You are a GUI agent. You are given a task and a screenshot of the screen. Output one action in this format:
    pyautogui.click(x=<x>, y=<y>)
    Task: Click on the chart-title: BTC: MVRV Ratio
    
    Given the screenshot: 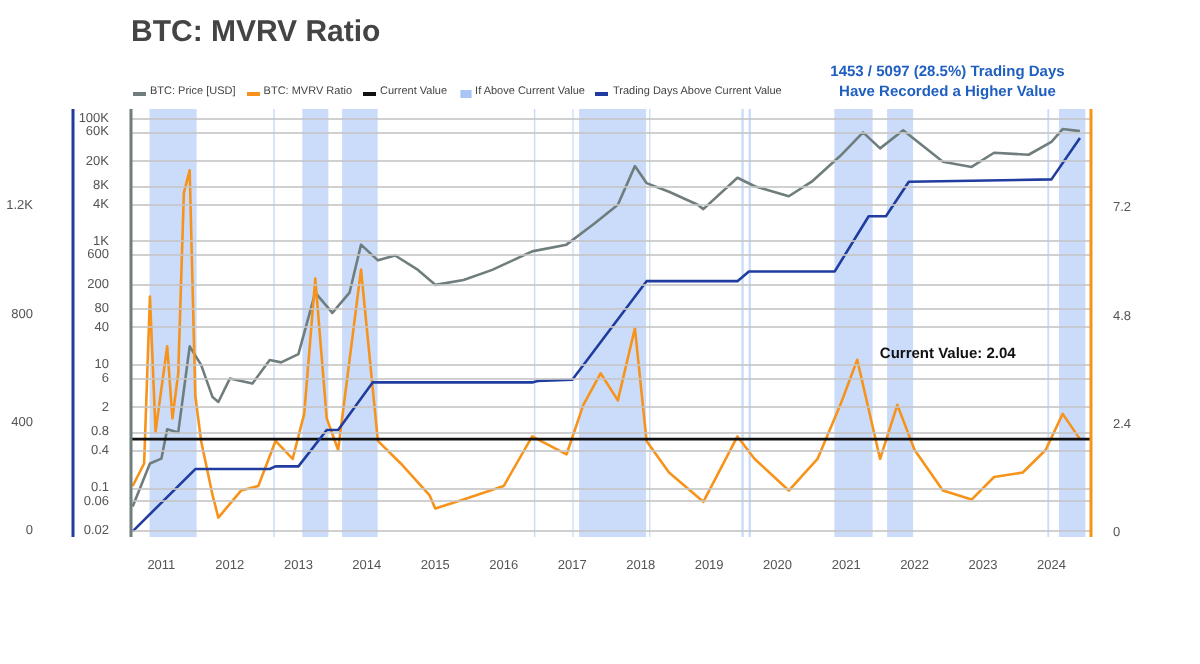 What is the action you would take?
    pyautogui.click(x=256, y=32)
    